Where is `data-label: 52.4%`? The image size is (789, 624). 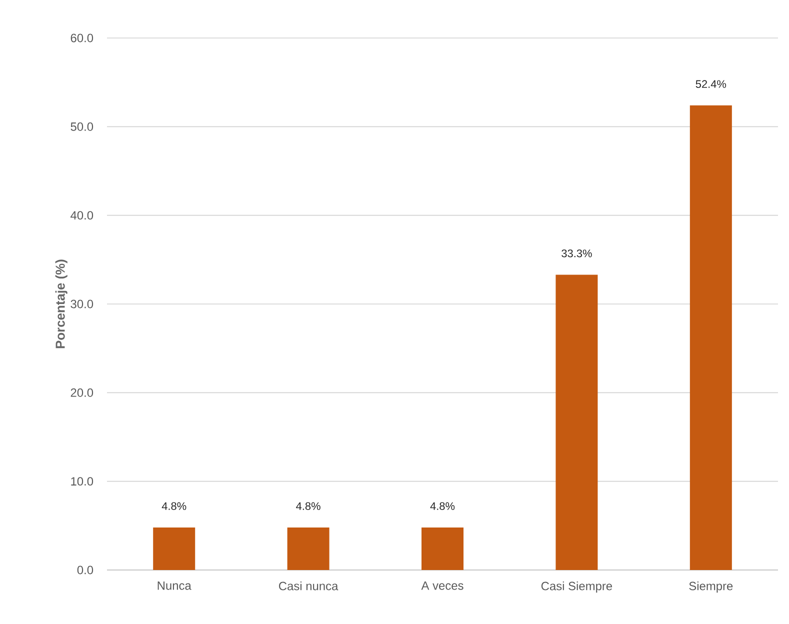
data-label: 52.4% is located at coordinates (711, 84).